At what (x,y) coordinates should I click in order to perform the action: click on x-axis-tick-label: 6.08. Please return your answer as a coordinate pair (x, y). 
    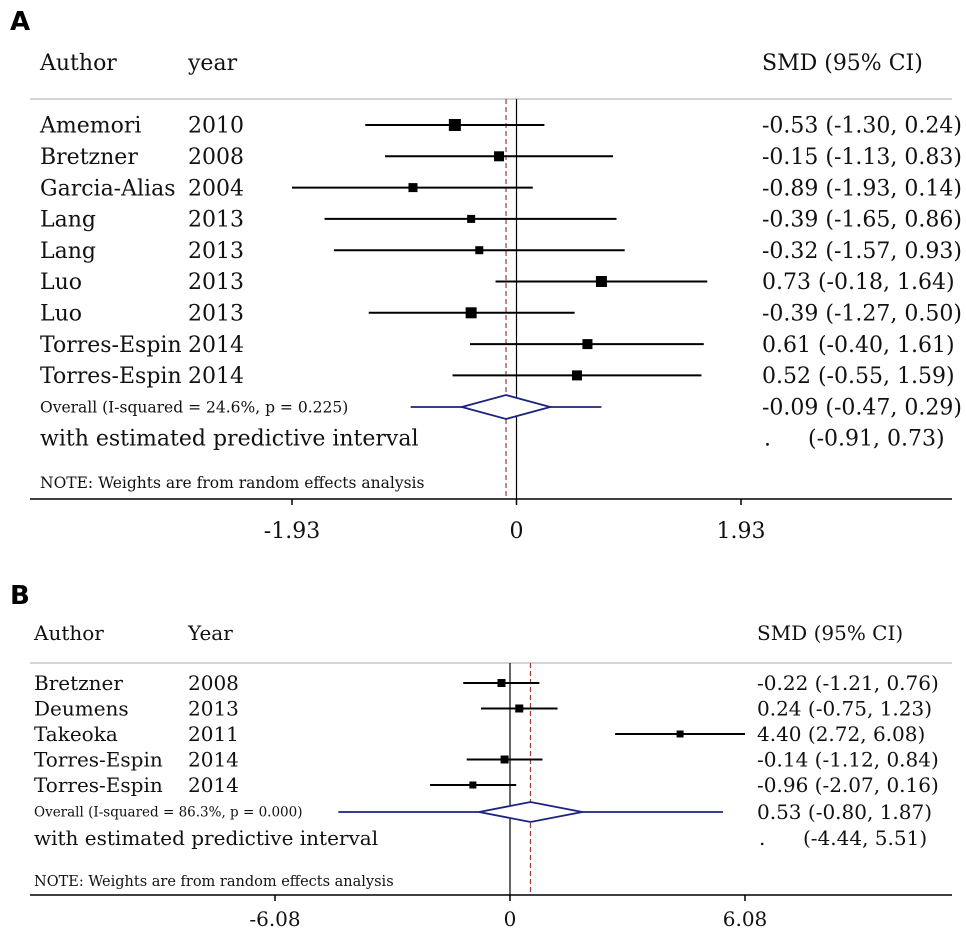
    Looking at the image, I should click on (745, 918).